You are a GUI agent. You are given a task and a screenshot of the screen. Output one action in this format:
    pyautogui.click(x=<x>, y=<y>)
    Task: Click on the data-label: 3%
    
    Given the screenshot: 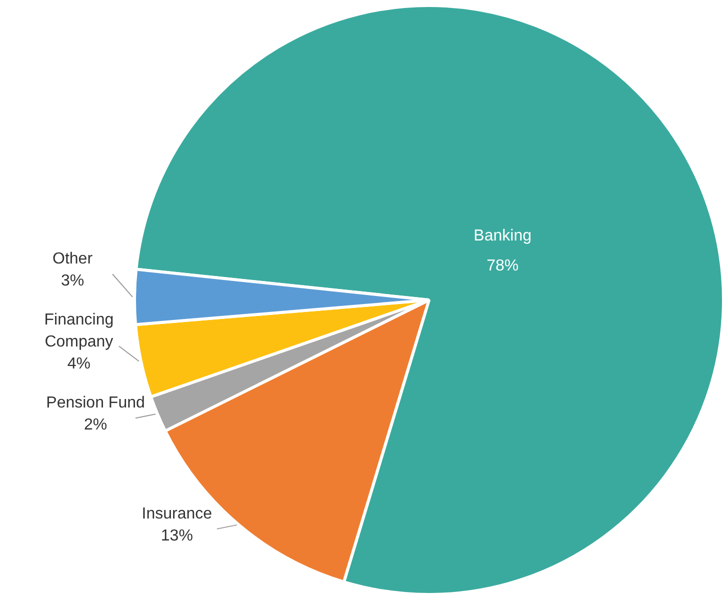 What is the action you would take?
    pyautogui.click(x=72, y=281)
    